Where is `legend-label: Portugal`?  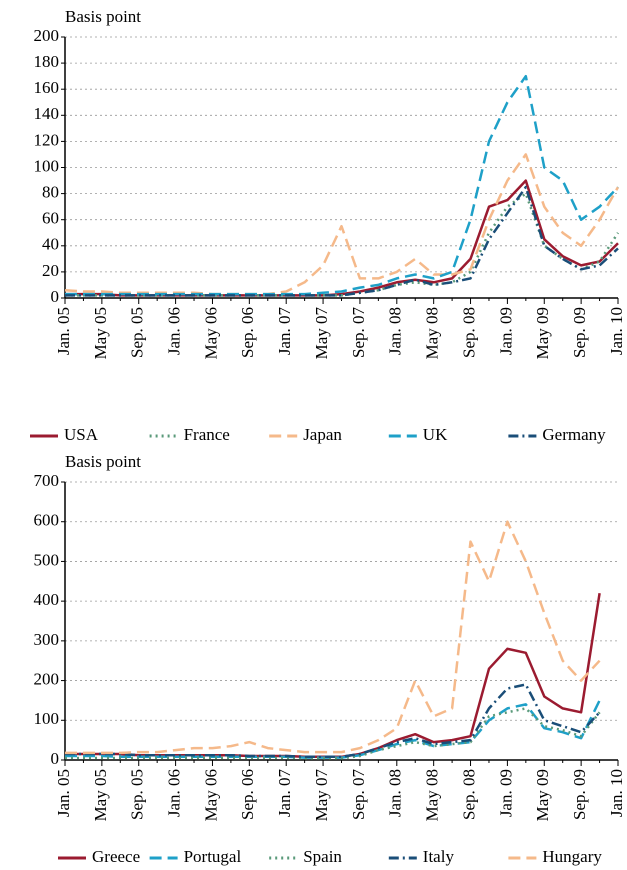
legend-label: Portugal is located at coordinates (213, 856).